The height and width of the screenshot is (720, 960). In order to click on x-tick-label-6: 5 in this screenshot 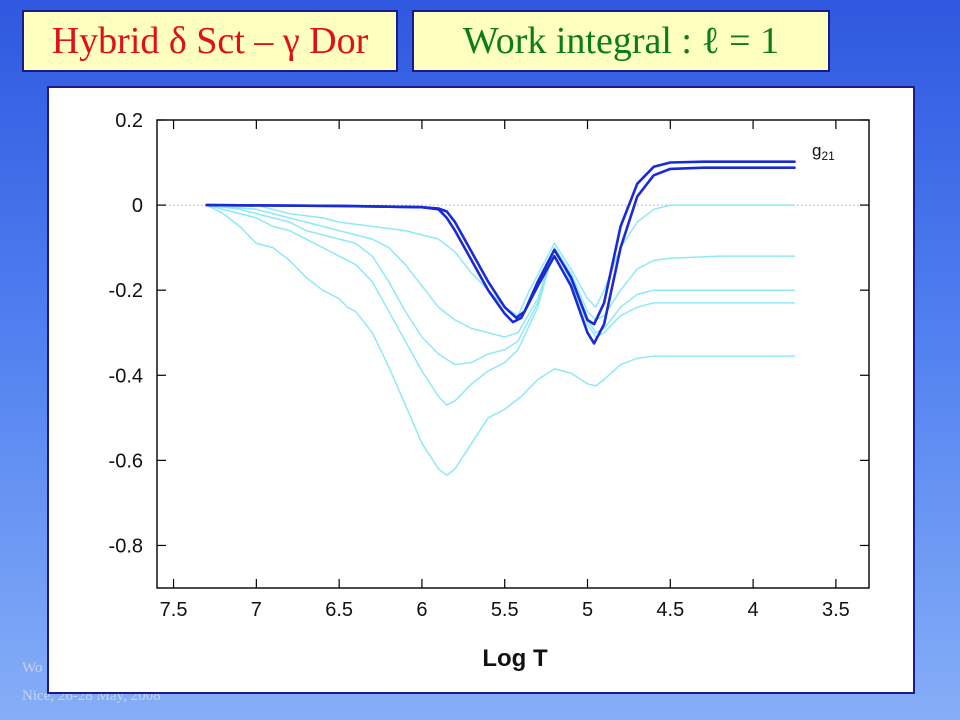, I will do `click(587, 610)`.